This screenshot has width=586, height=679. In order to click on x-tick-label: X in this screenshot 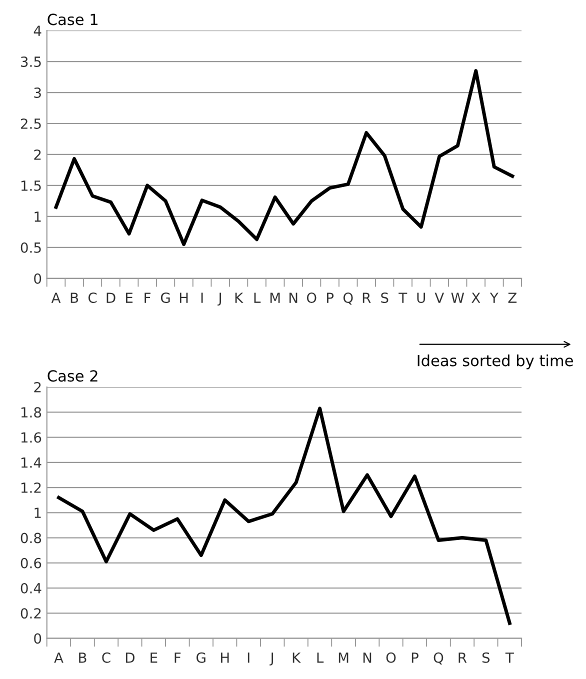, I will do `click(476, 297)`.